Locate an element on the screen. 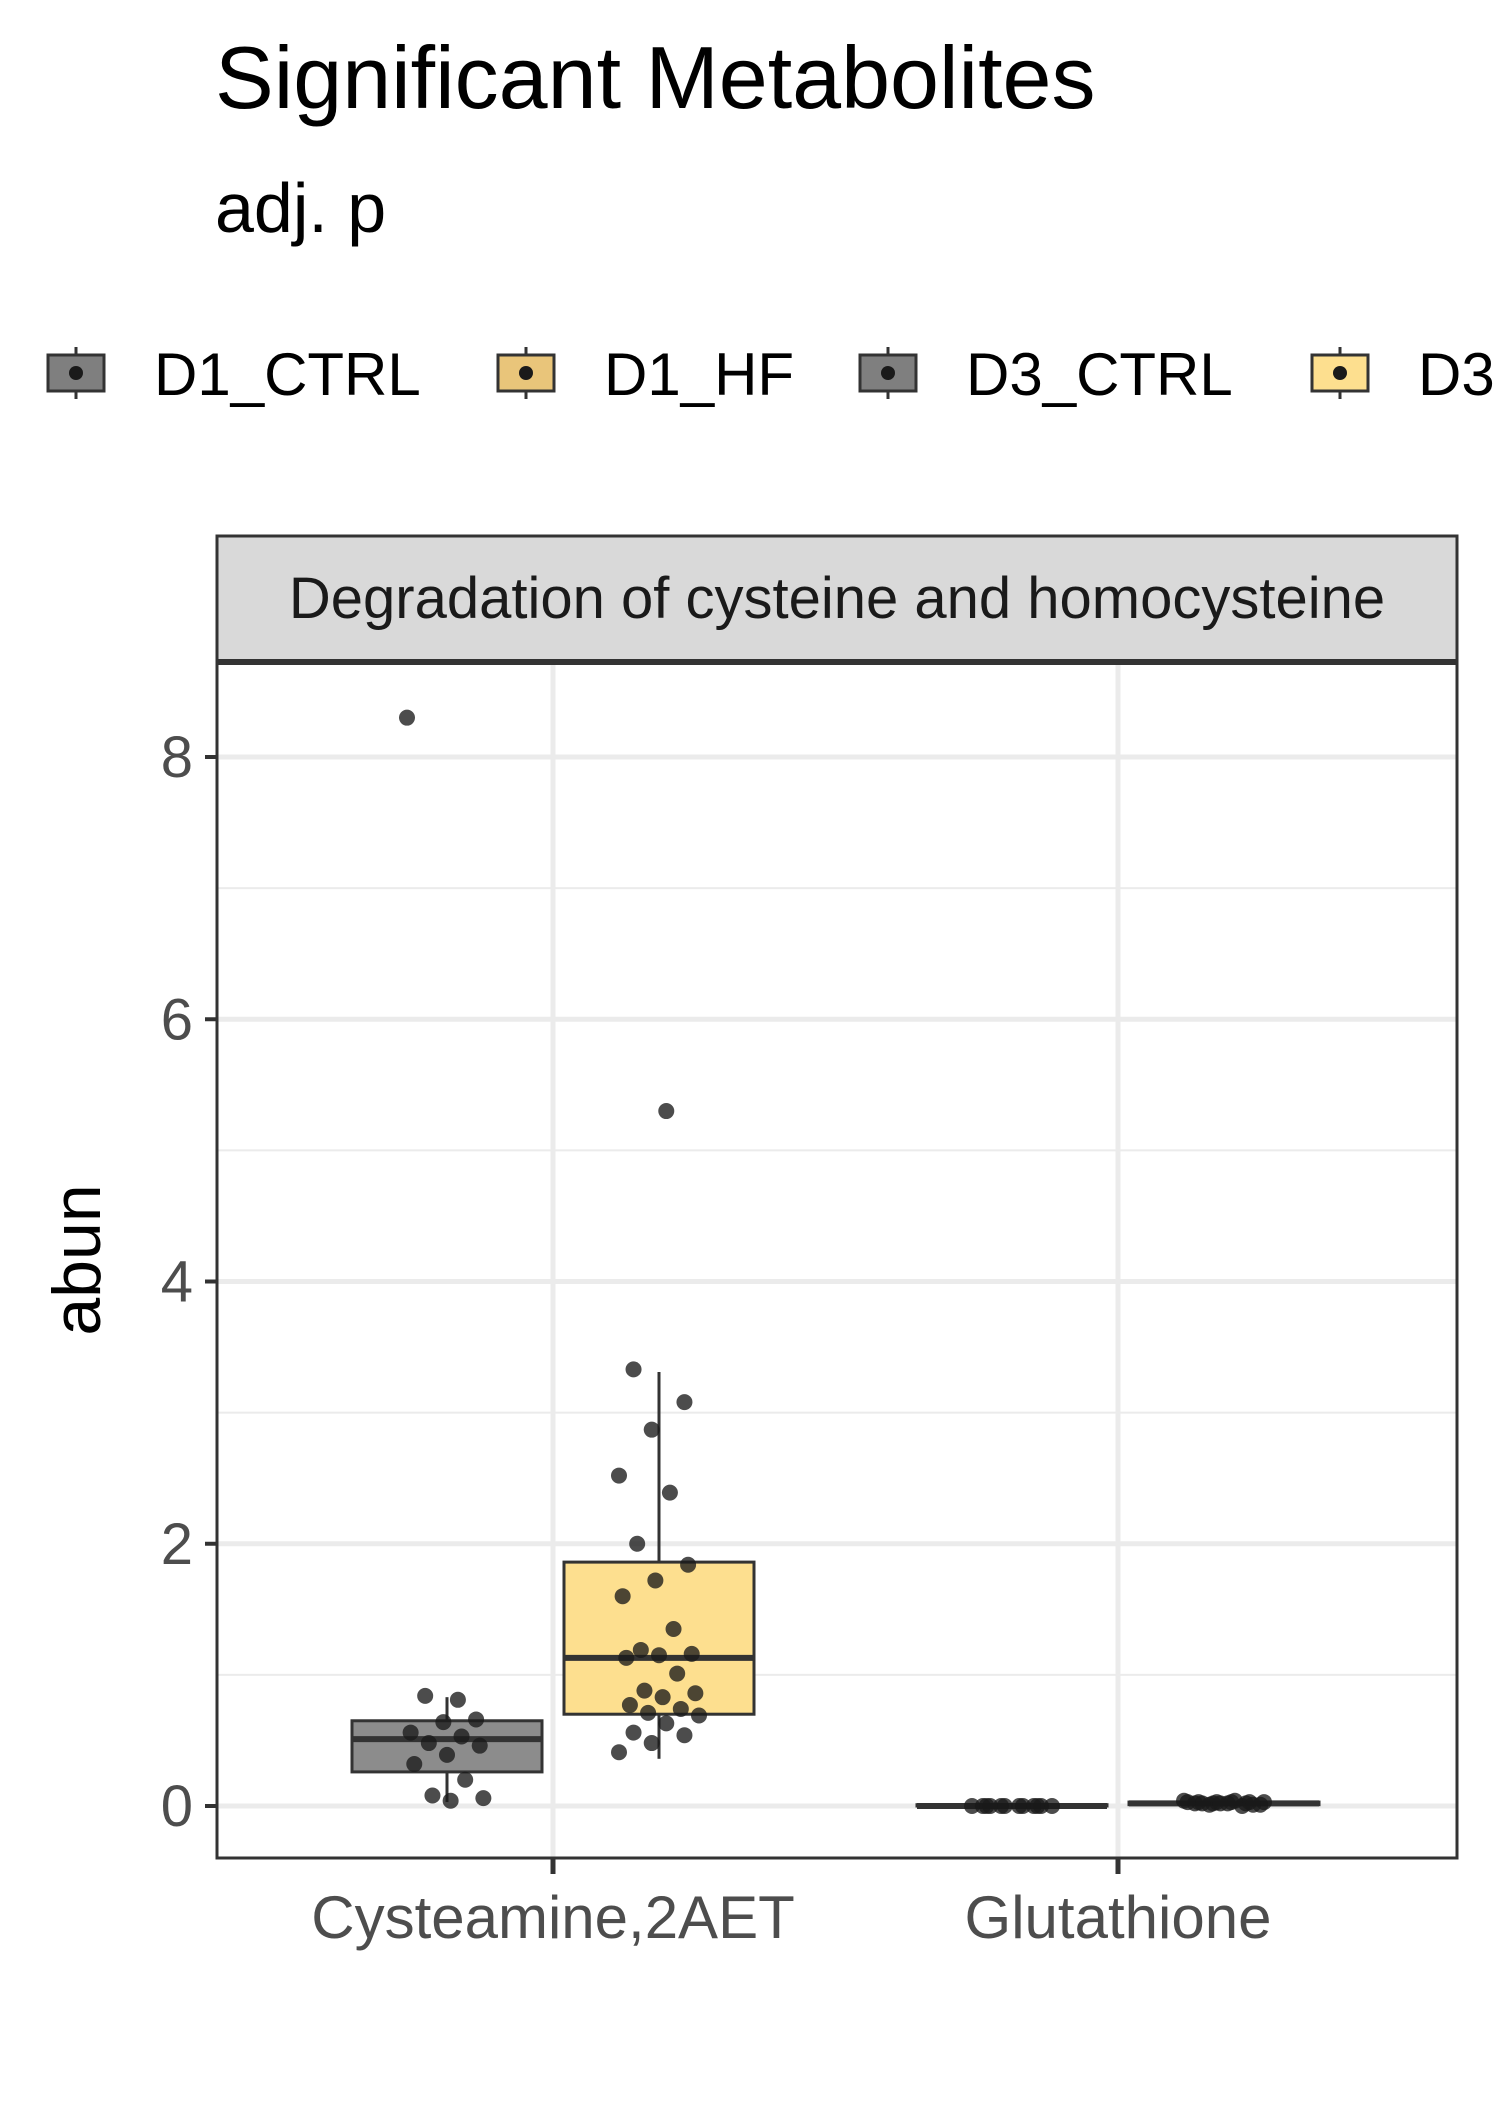 The image size is (1500, 2105). legend: D1_CTRL D1_HF D3_CTRL D3 is located at coordinates (770, 374).